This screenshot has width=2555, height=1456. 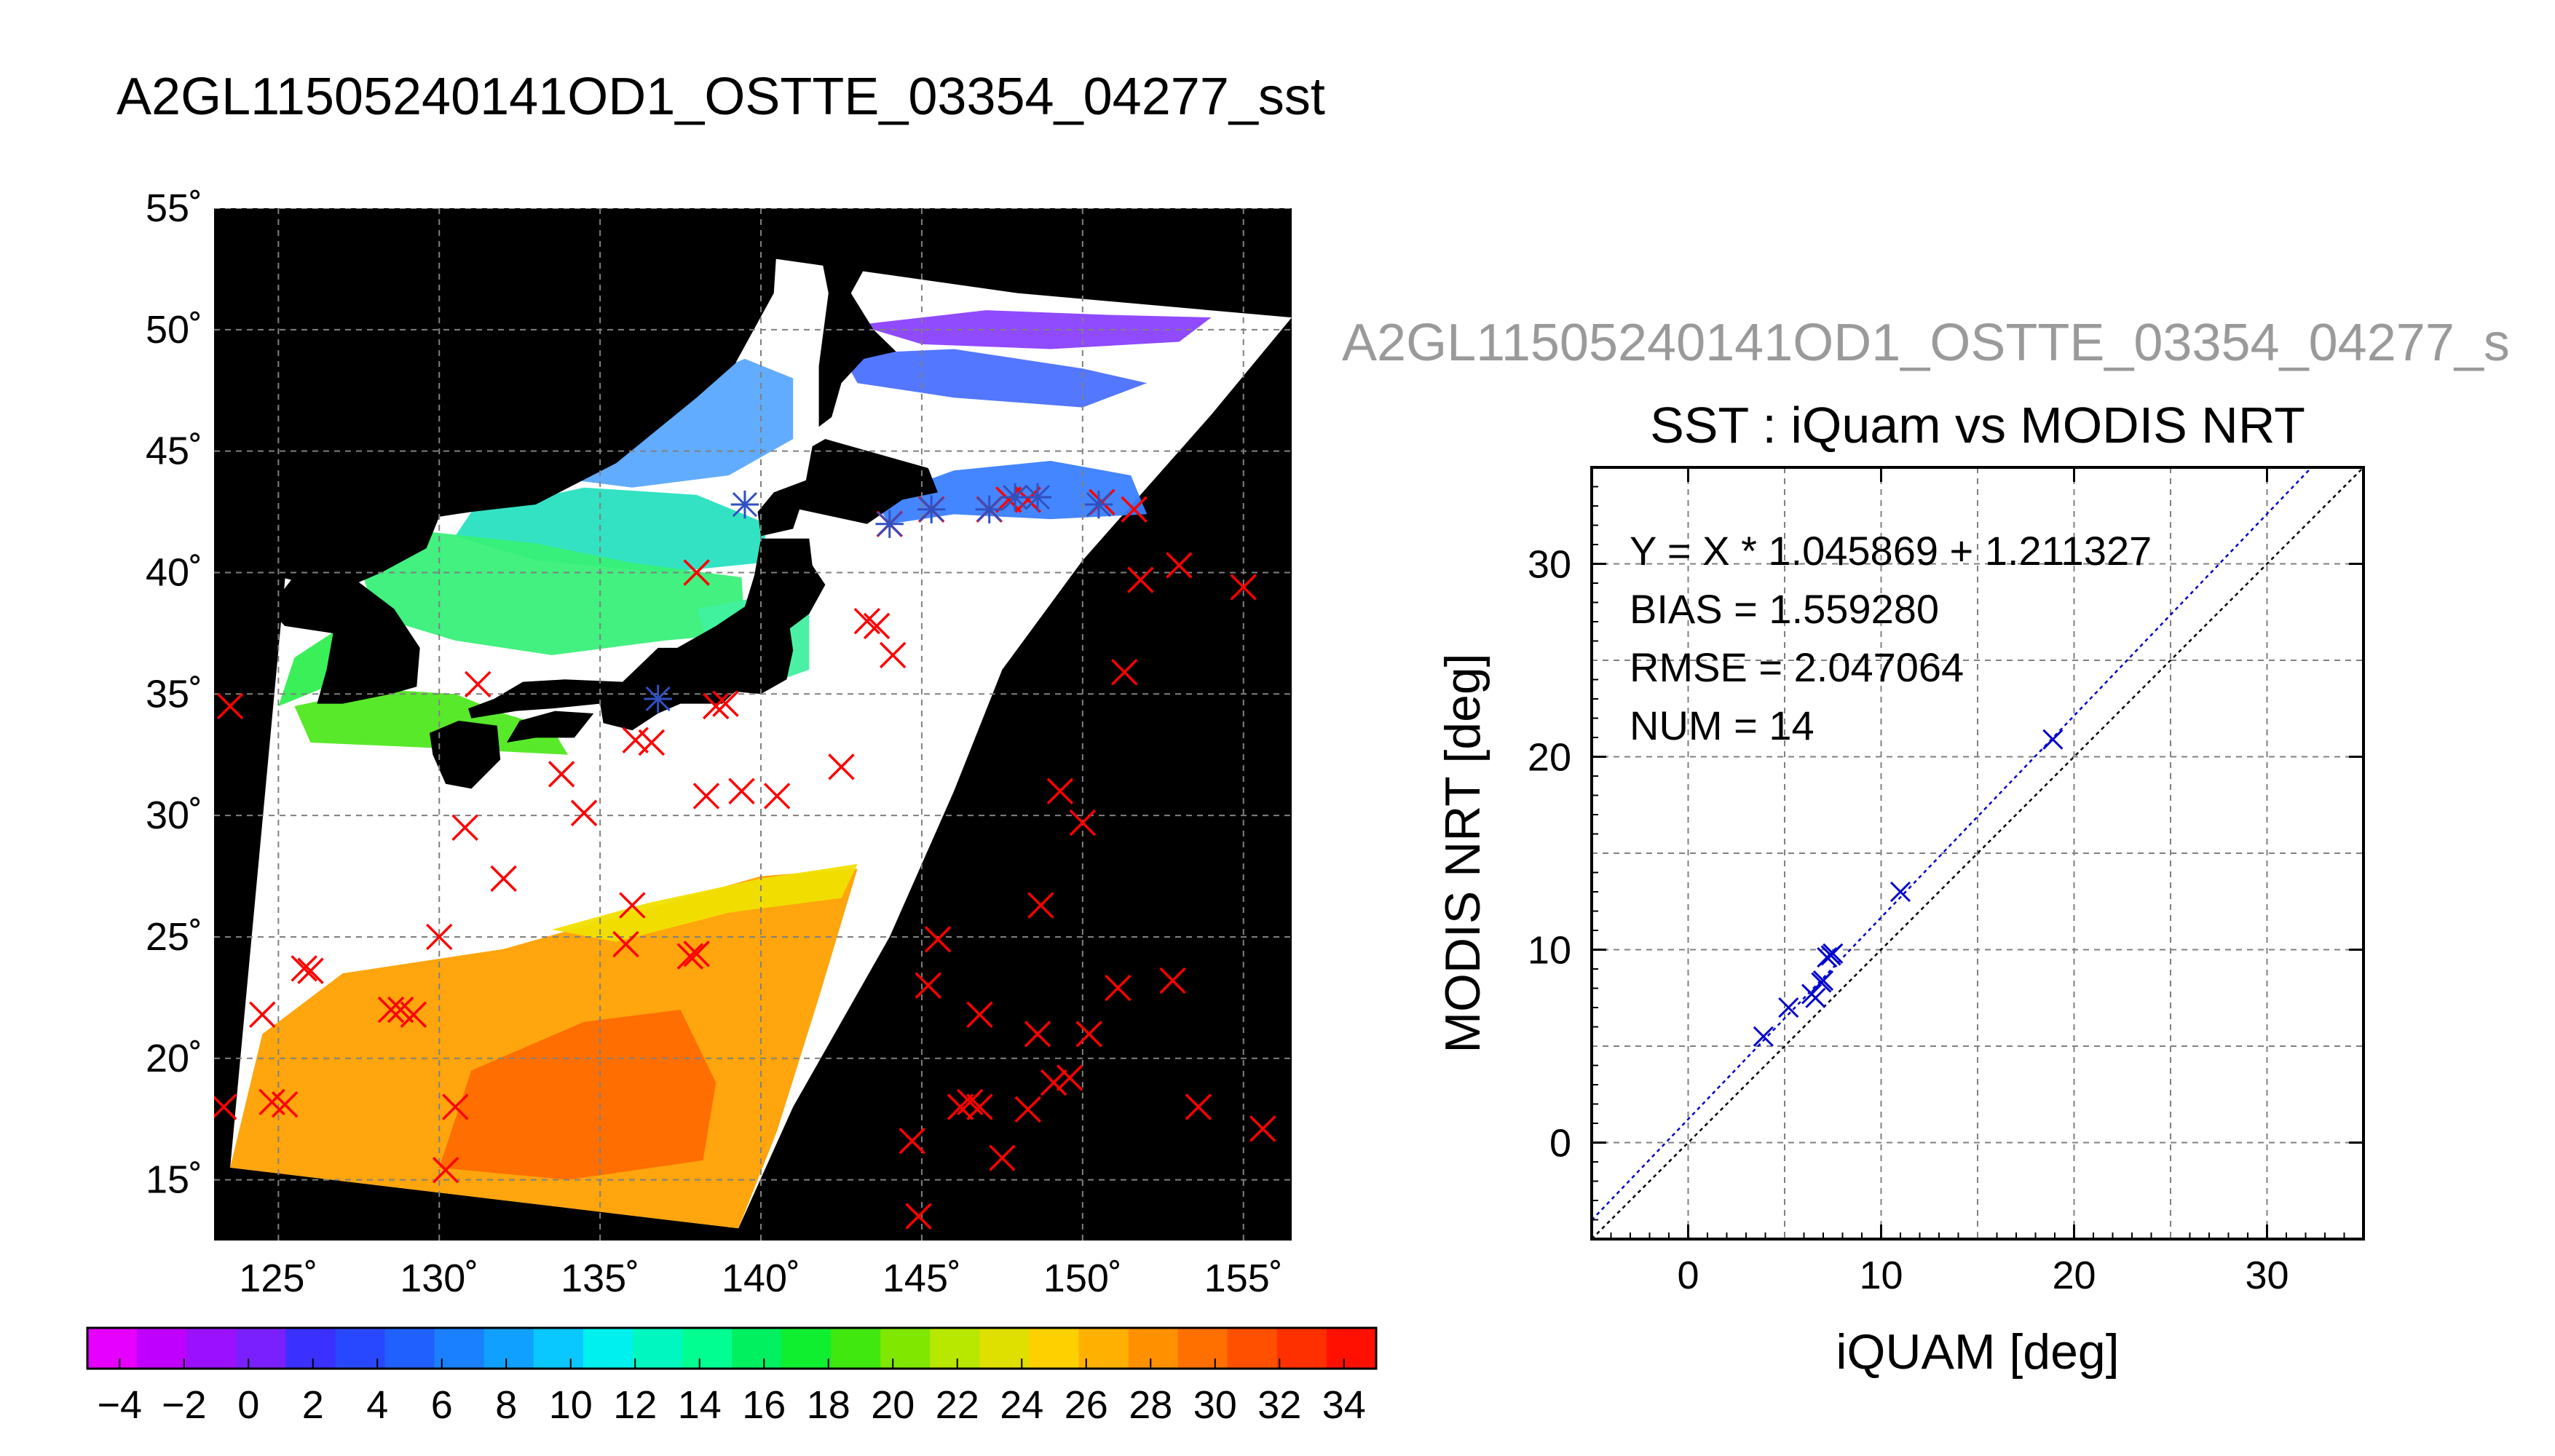 I want to click on scatter-x-tick-label: 20, so click(x=2074, y=1275).